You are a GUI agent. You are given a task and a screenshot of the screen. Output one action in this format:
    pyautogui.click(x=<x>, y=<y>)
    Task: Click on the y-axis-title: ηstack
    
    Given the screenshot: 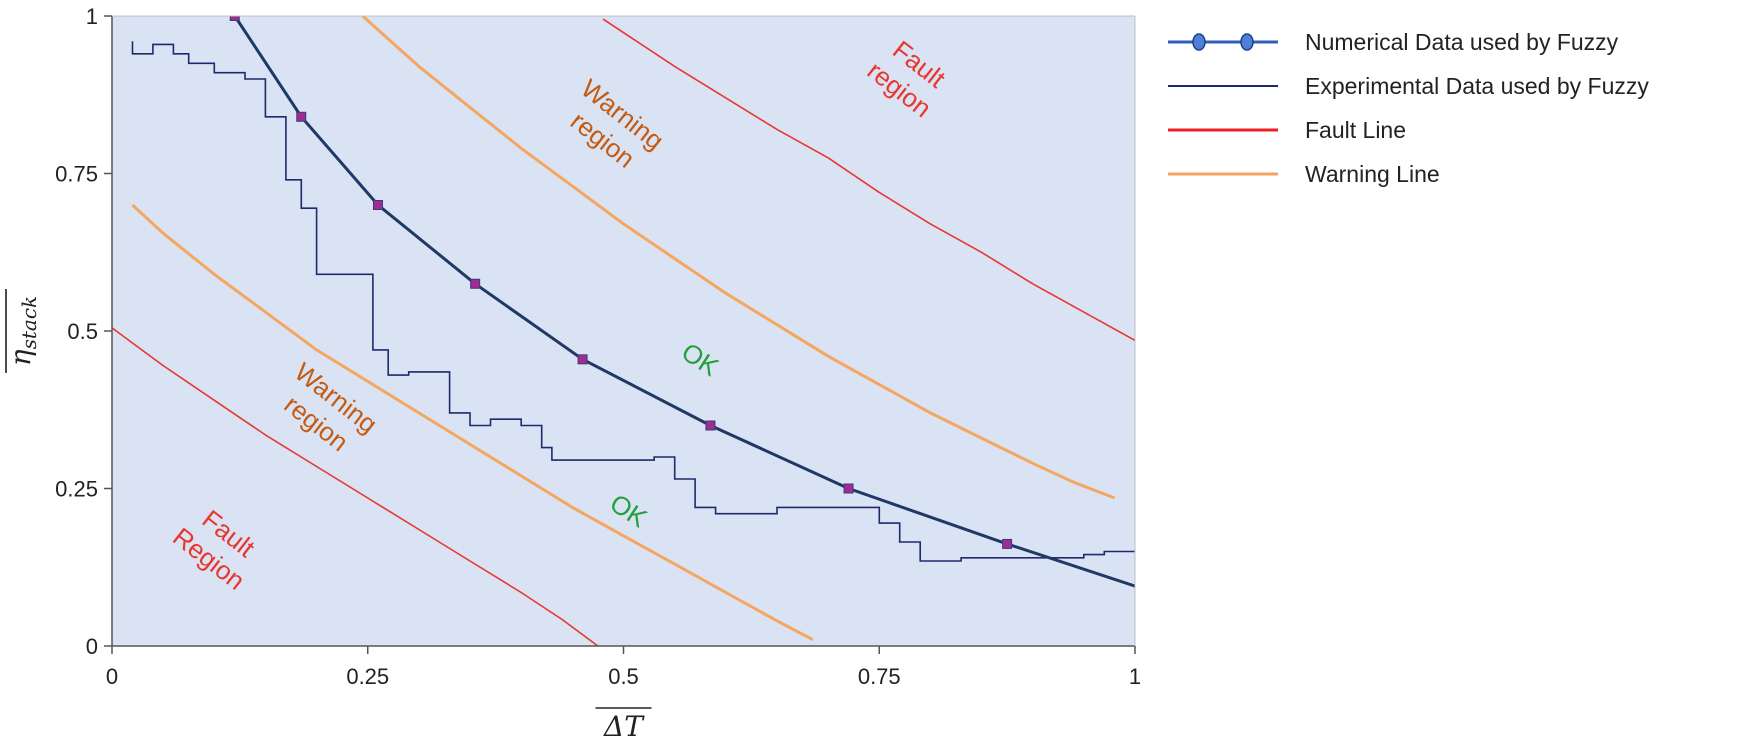 What is the action you would take?
    pyautogui.click(x=22, y=331)
    